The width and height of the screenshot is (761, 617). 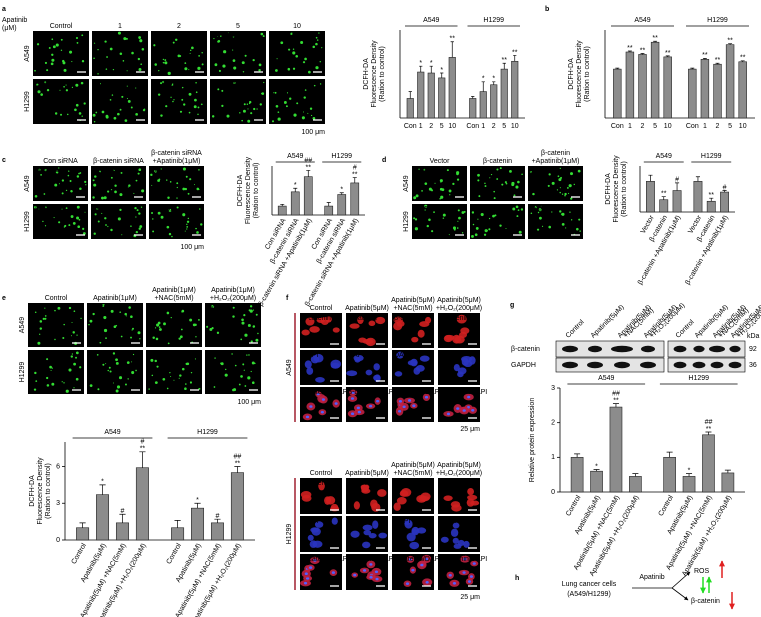 I want to click on row-label: H1299, so click(x=27, y=221).